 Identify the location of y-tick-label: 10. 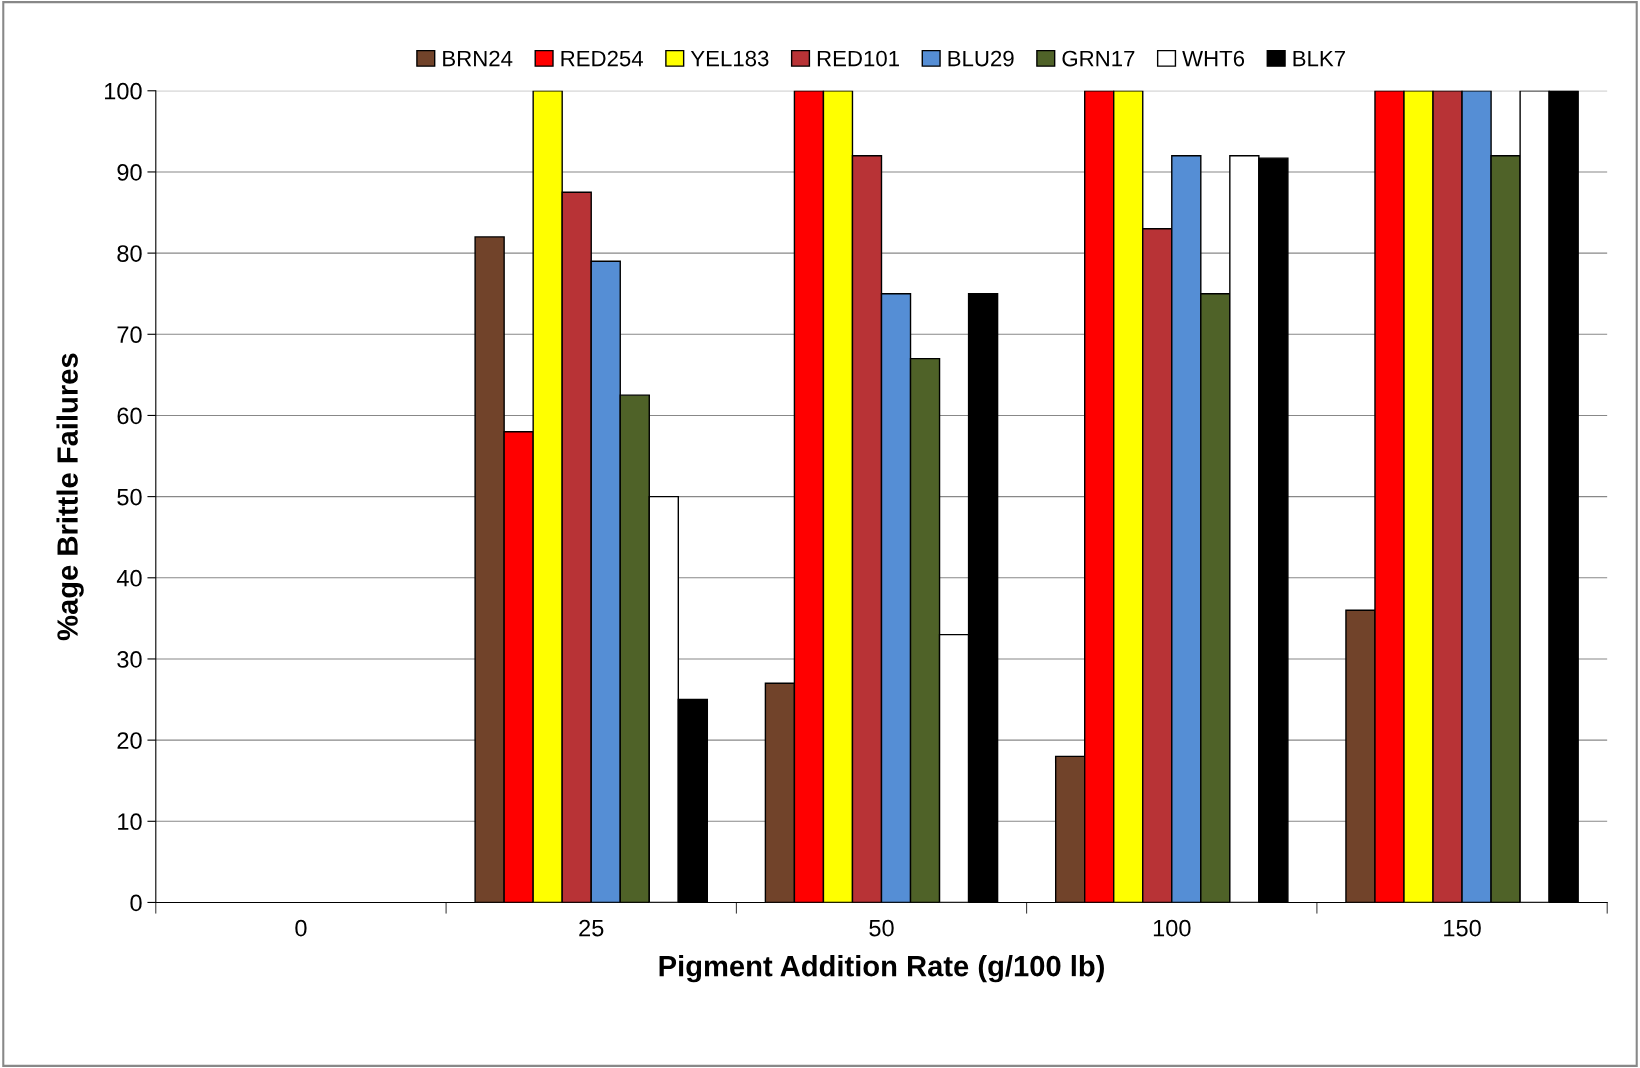
(130, 822).